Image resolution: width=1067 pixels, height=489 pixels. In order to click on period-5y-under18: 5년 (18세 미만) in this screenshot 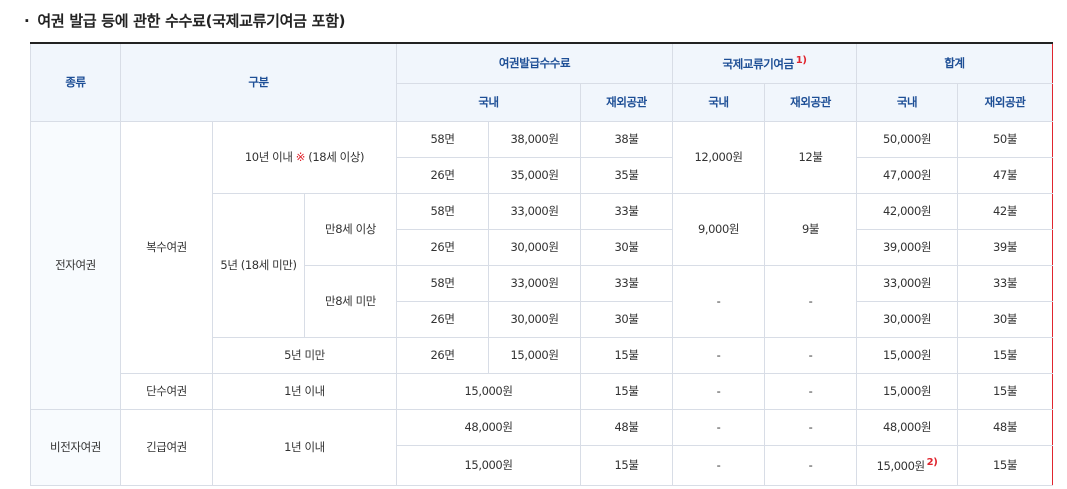, I will do `click(258, 265)`.